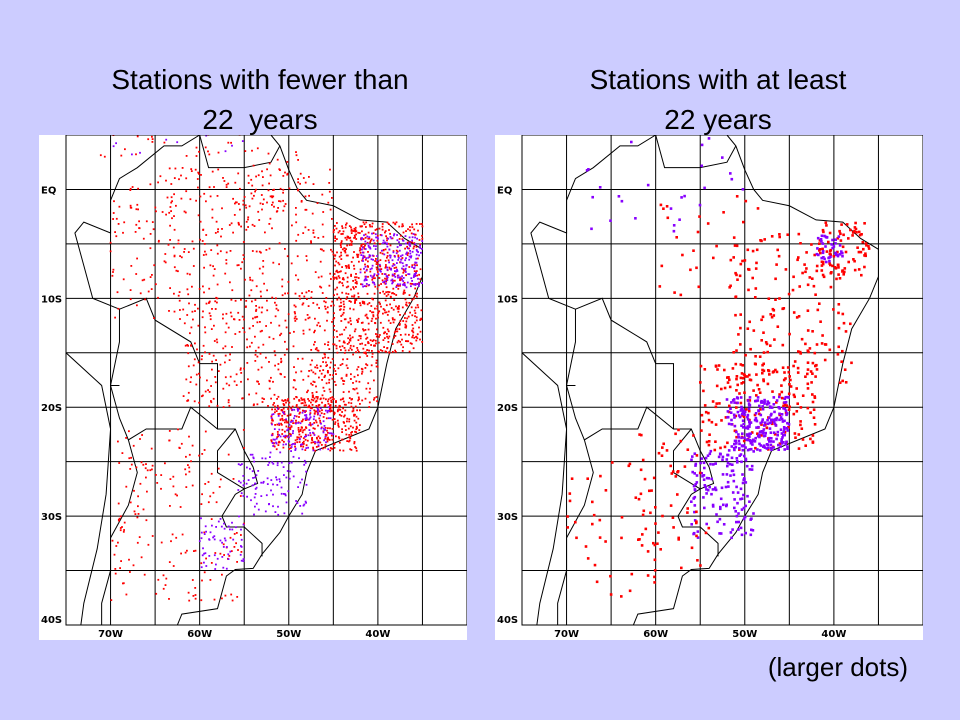 The width and height of the screenshot is (960, 720). Describe the element at coordinates (260, 79) in the screenshot. I see `left-title-line-1: Stations with fewer than` at that location.